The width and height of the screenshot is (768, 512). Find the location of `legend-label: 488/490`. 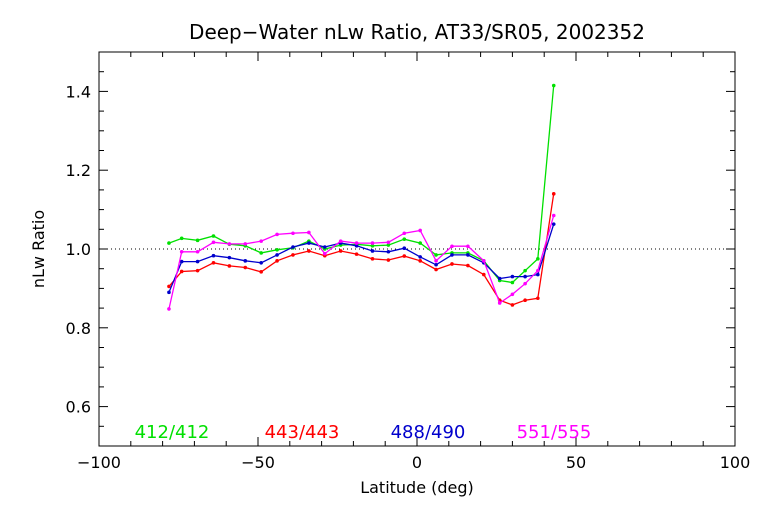

legend-label: 488/490 is located at coordinates (428, 432).